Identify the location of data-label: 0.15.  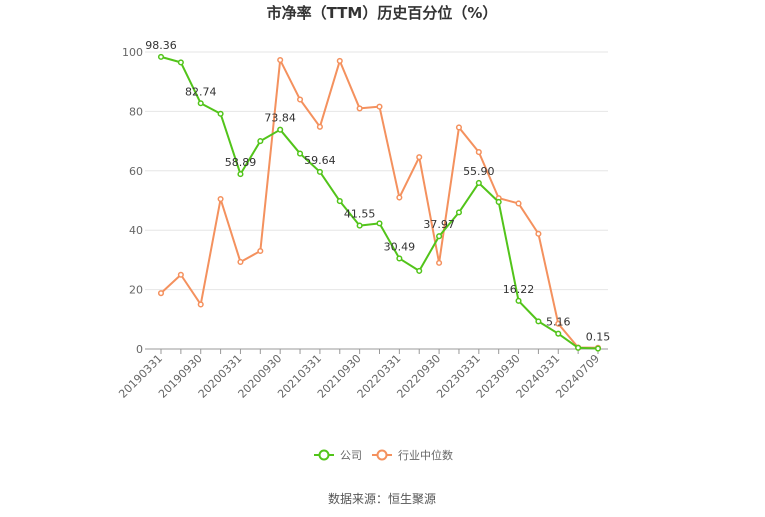
(598, 337).